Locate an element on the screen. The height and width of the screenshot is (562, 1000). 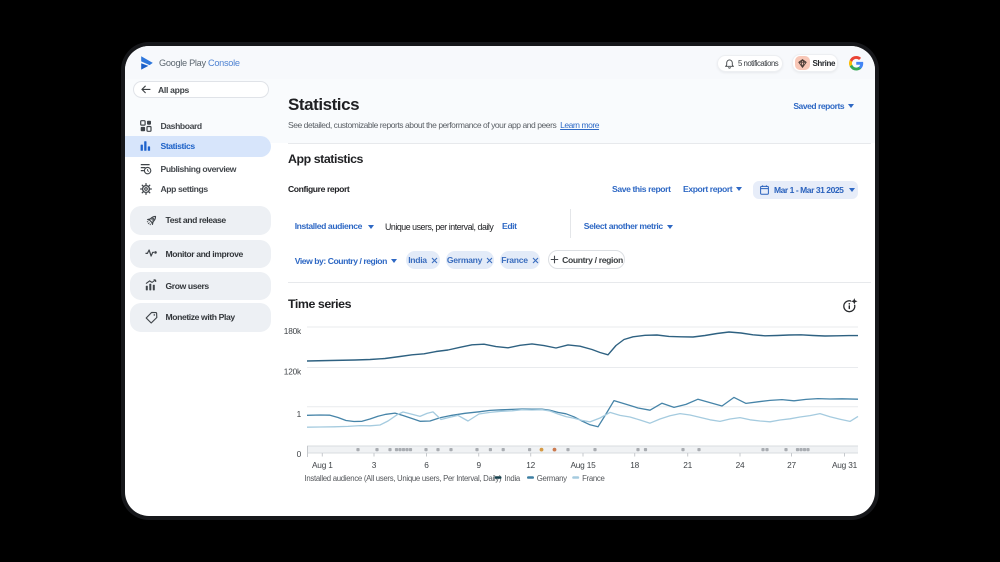
svg-text: France is located at coordinates (593, 478).